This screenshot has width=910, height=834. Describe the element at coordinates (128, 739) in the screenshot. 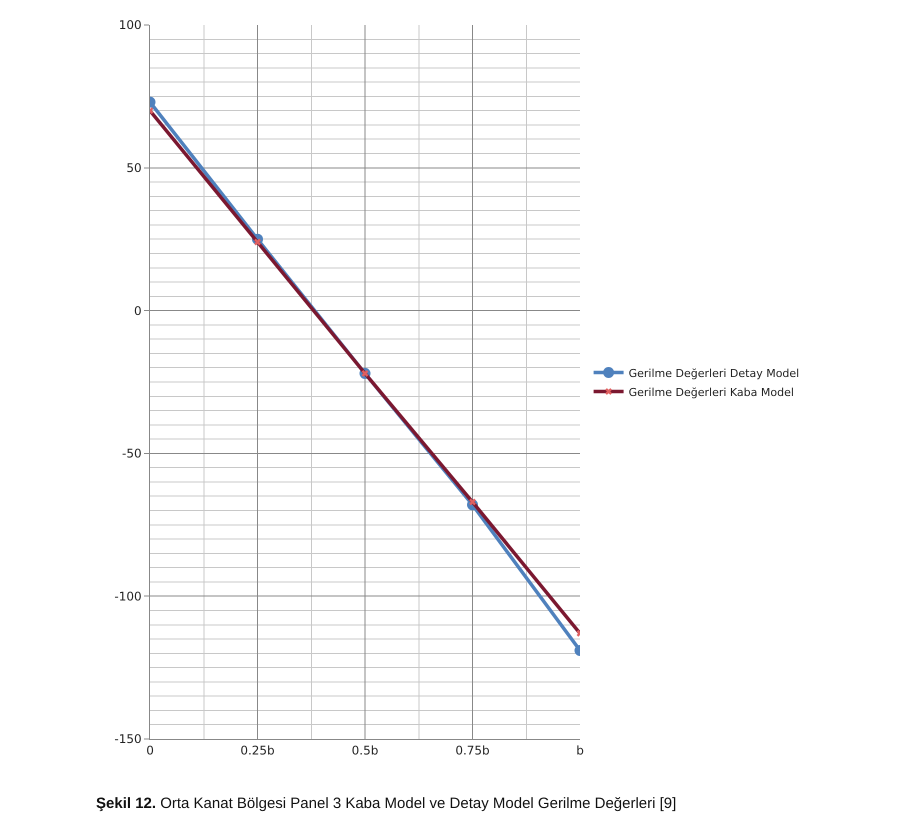

I see `y-tick-label: -150` at that location.